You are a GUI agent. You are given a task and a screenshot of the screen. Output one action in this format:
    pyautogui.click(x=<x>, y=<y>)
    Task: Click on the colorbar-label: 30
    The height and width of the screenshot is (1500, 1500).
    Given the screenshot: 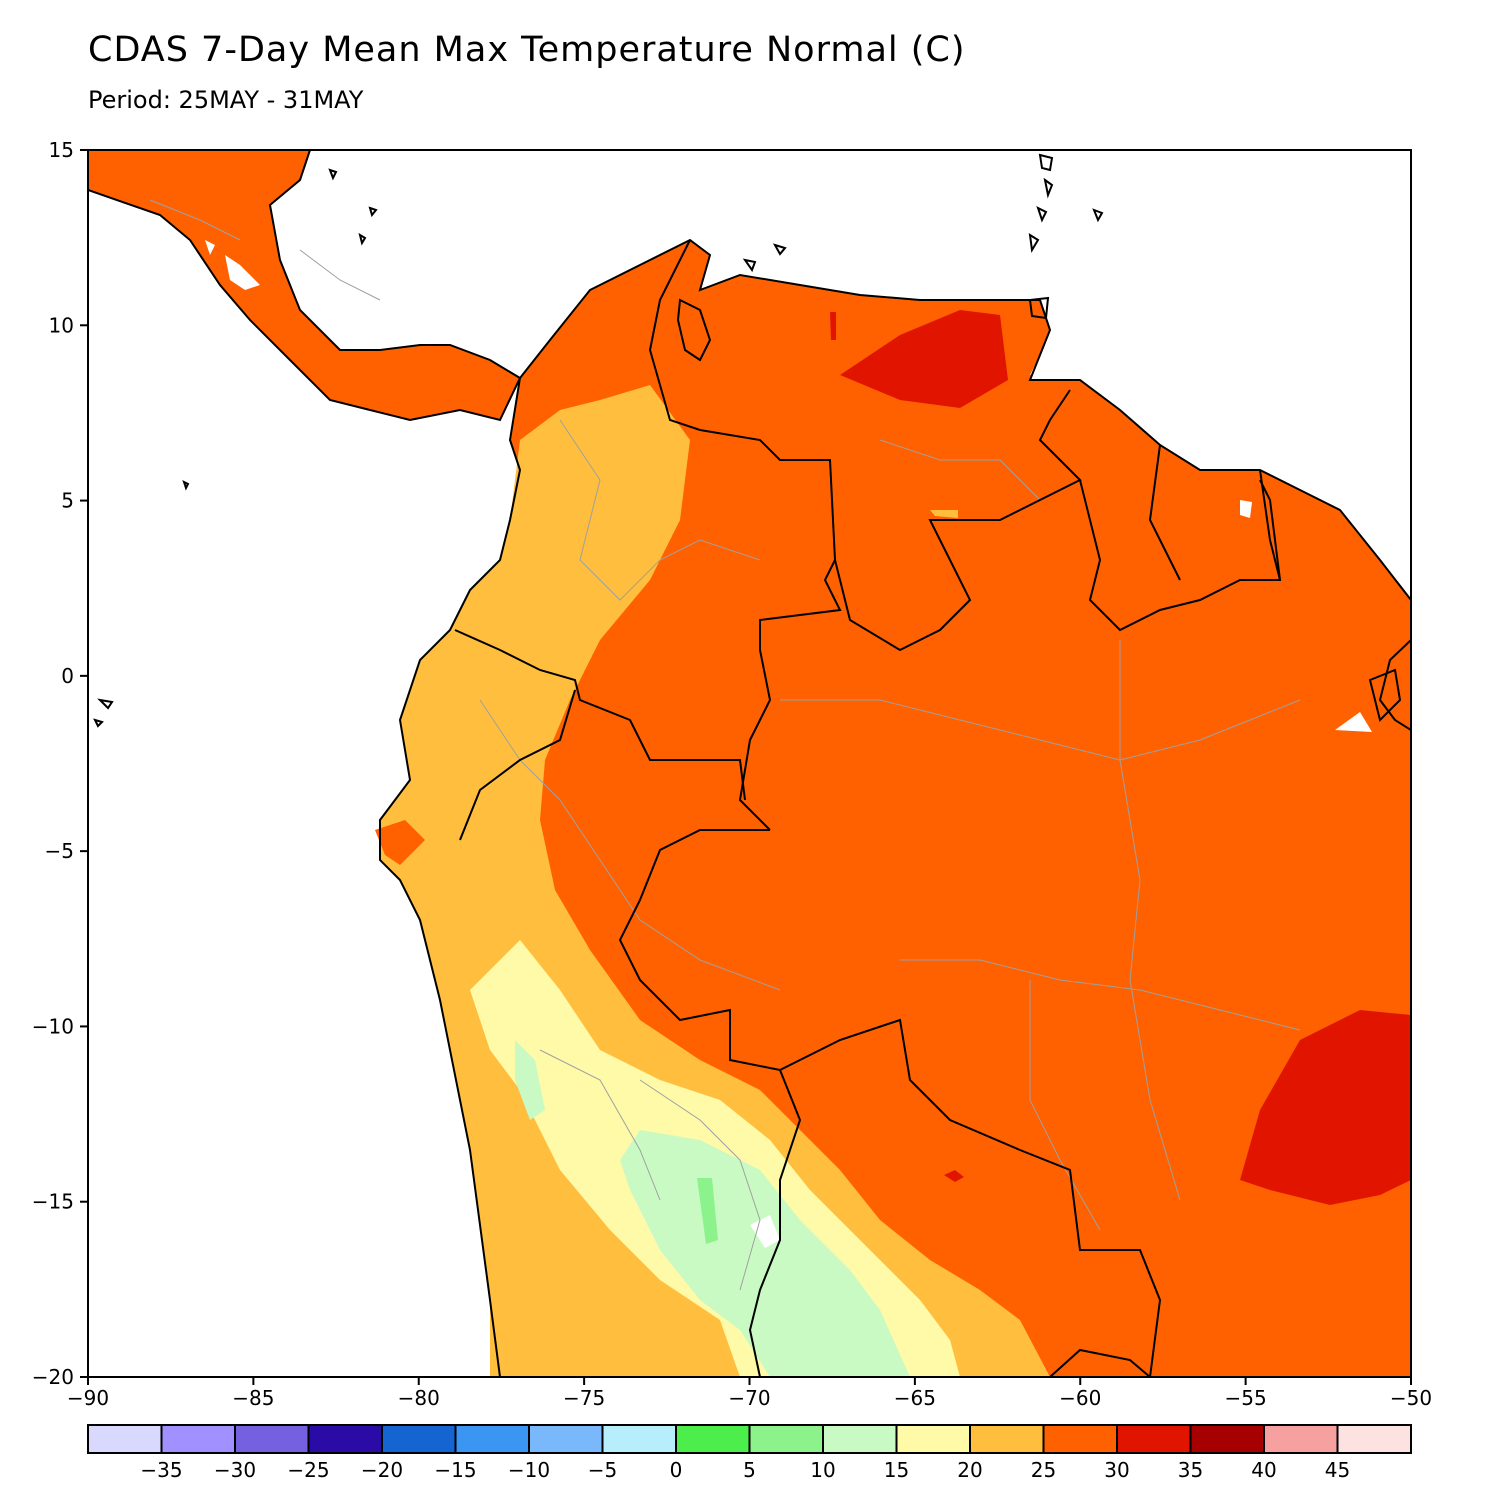 What is the action you would take?
    pyautogui.click(x=1116, y=1470)
    